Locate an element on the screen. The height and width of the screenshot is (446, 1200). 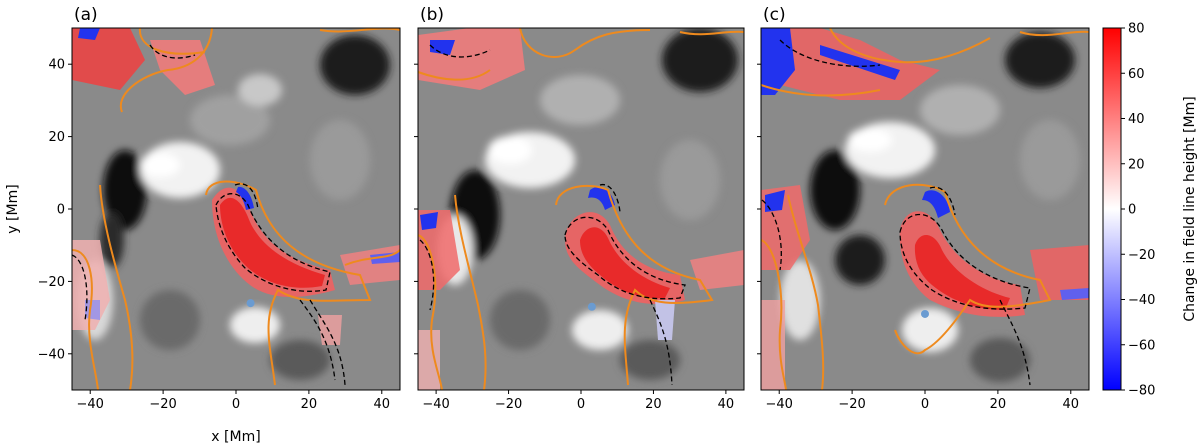
footpoint-marker-b is located at coordinates (591, 306).